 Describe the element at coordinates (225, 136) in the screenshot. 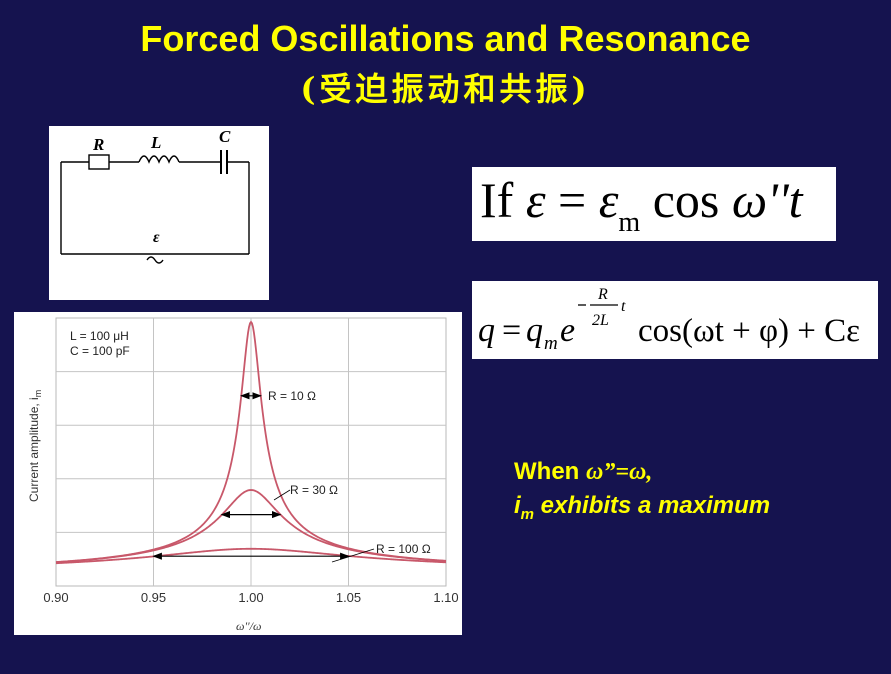

I see `label-c: C` at that location.